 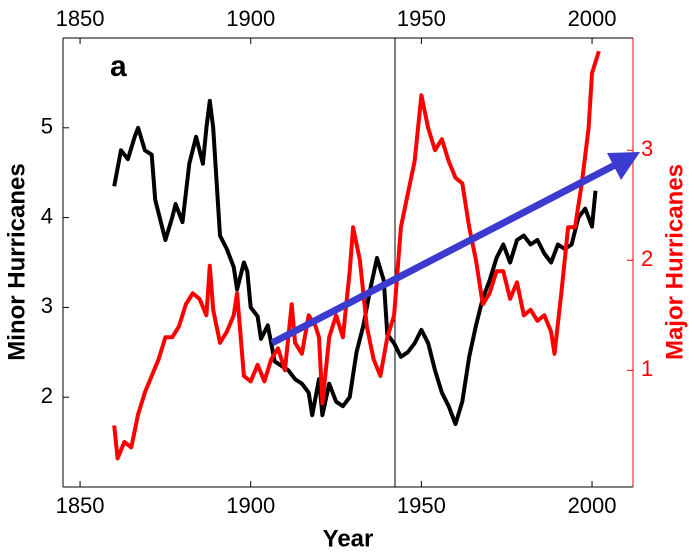 I want to click on panel-label: a, so click(x=118, y=66).